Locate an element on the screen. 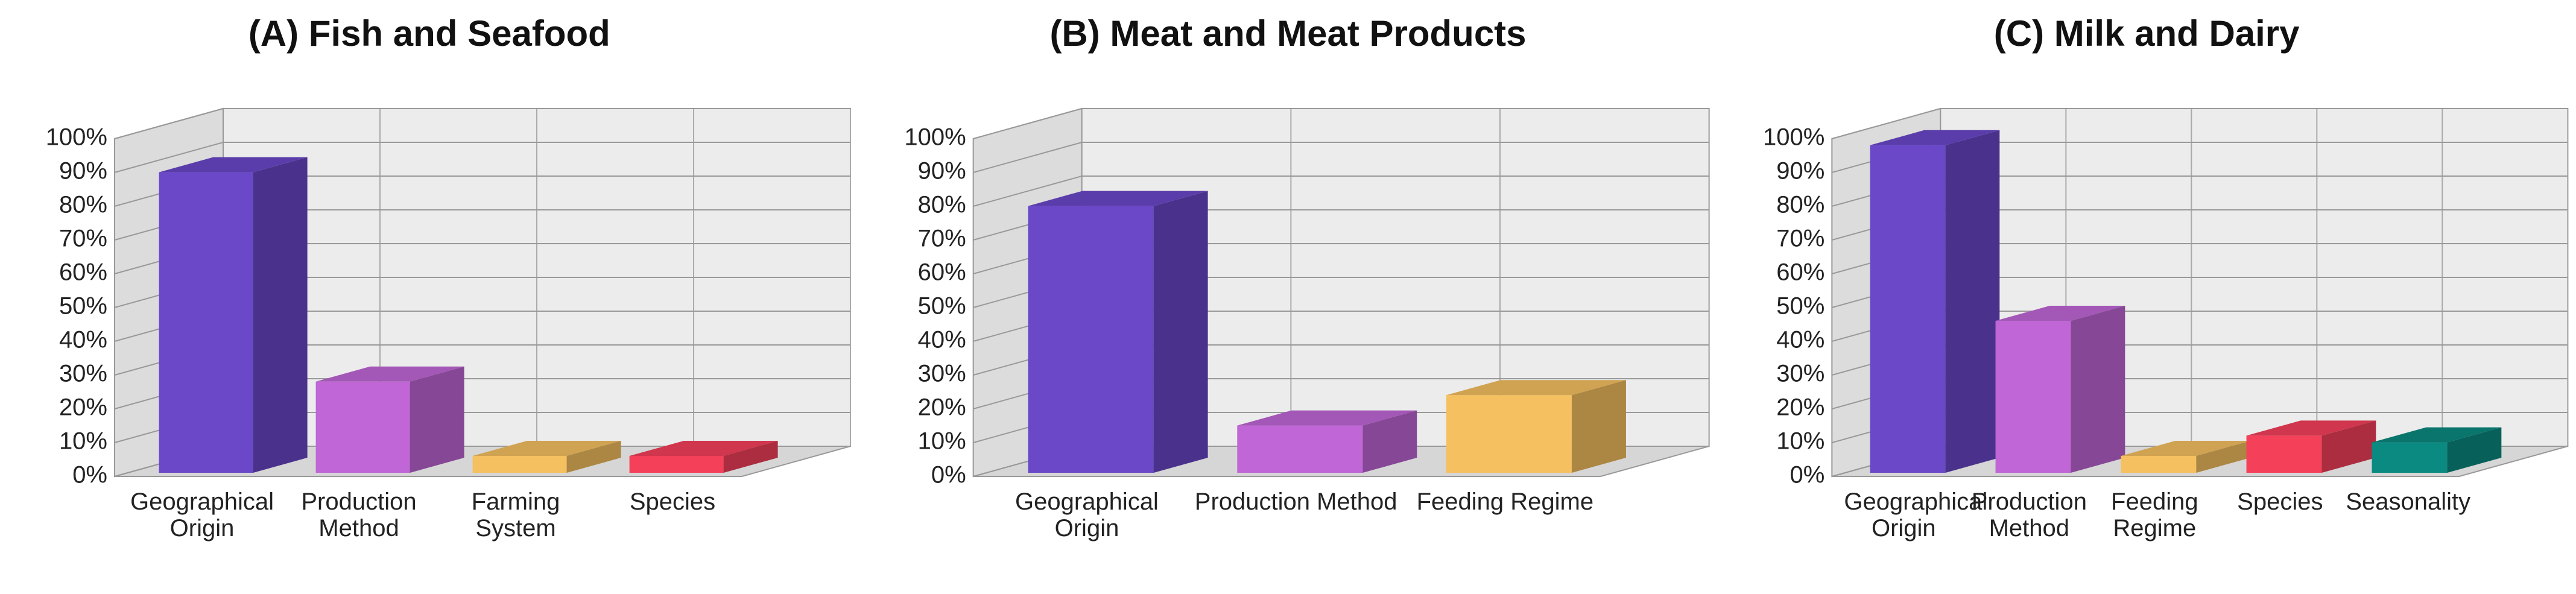 The height and width of the screenshot is (594, 2576). chart-title: (B) Meat and Meat Products is located at coordinates (1287, 33).